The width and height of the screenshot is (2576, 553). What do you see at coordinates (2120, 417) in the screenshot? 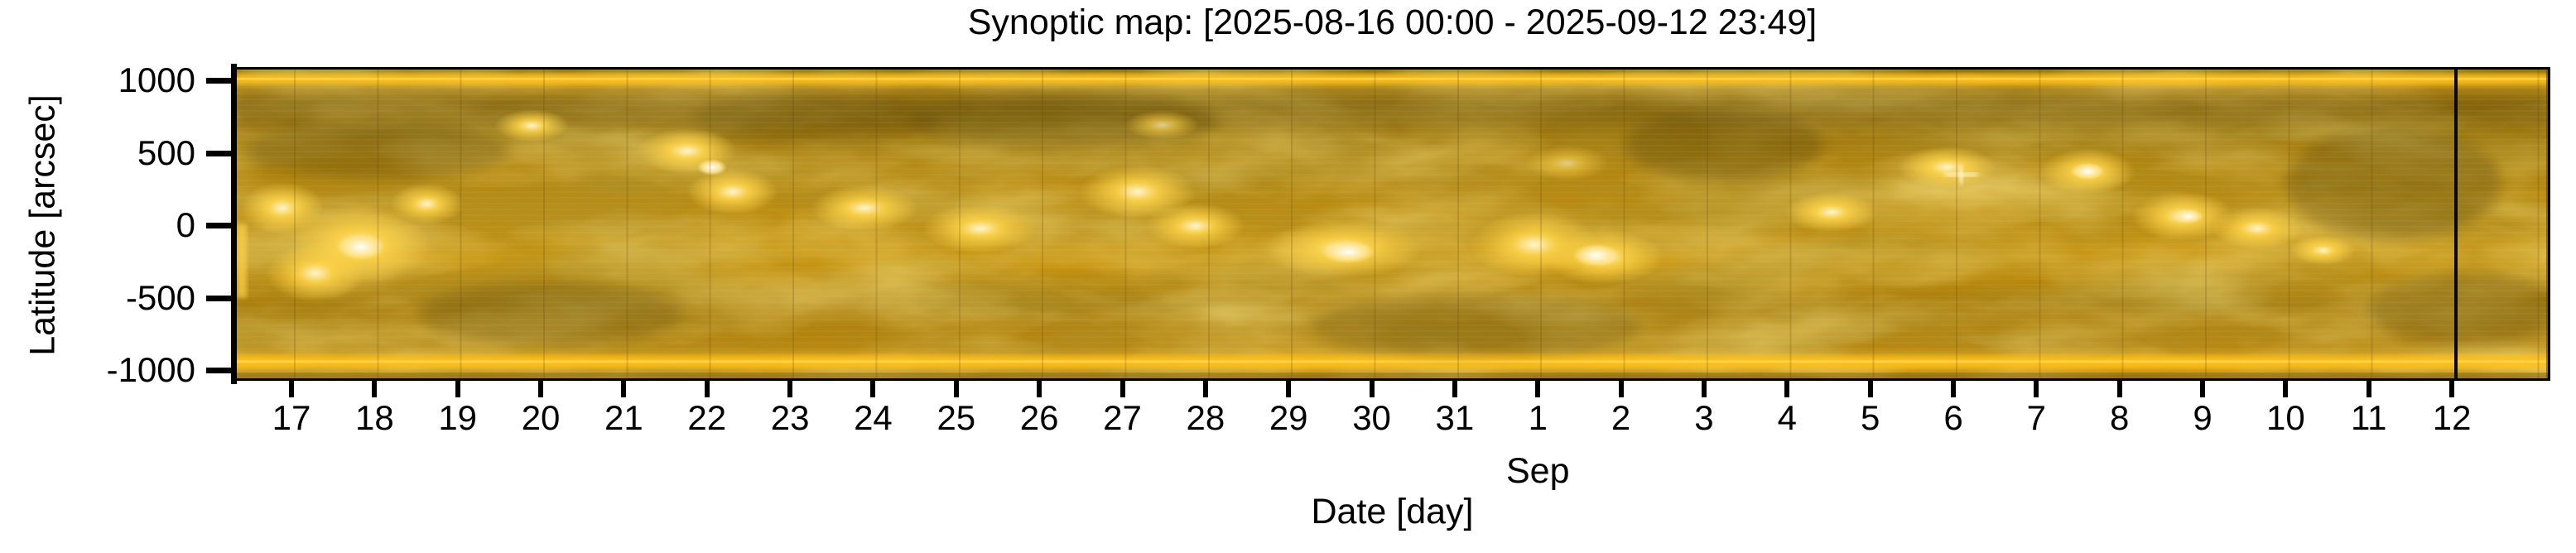
I see `x-tick-label: 8` at bounding box center [2120, 417].